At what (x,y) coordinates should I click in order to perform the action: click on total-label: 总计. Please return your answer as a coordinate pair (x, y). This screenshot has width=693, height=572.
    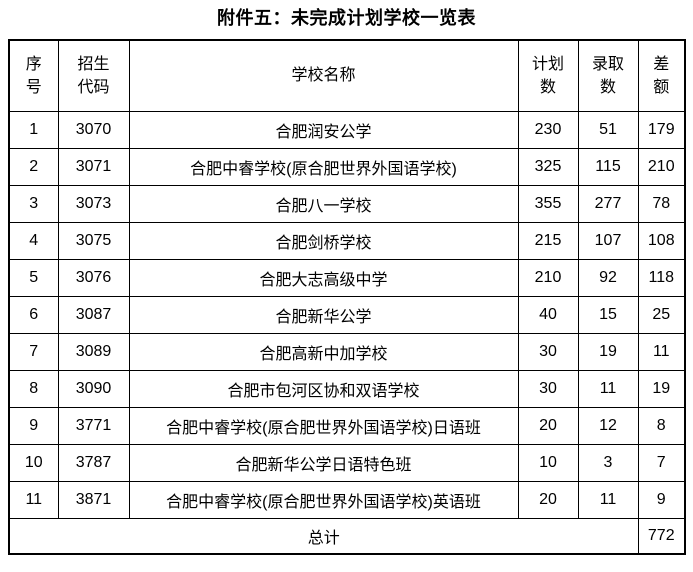
    Looking at the image, I should click on (323, 536).